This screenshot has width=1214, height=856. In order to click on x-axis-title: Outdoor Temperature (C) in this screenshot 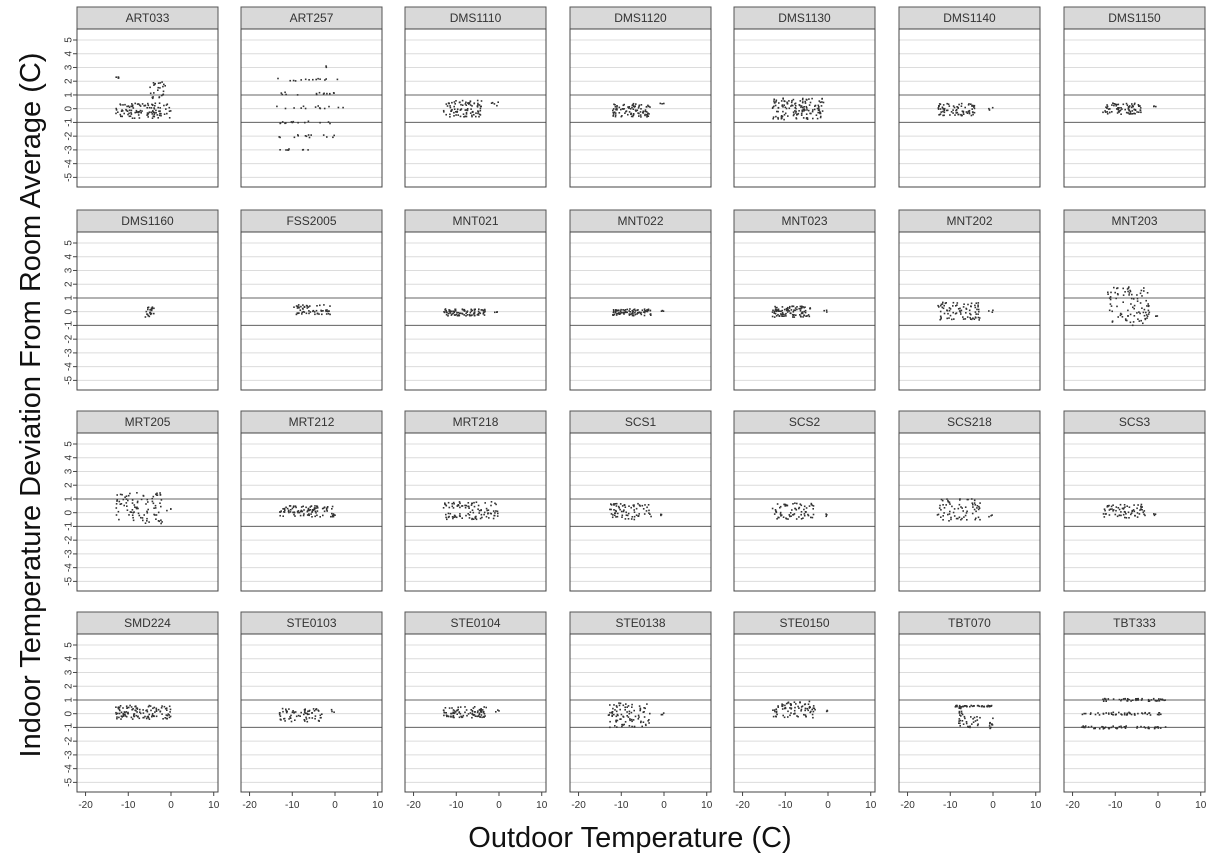, I will do `click(629, 838)`.